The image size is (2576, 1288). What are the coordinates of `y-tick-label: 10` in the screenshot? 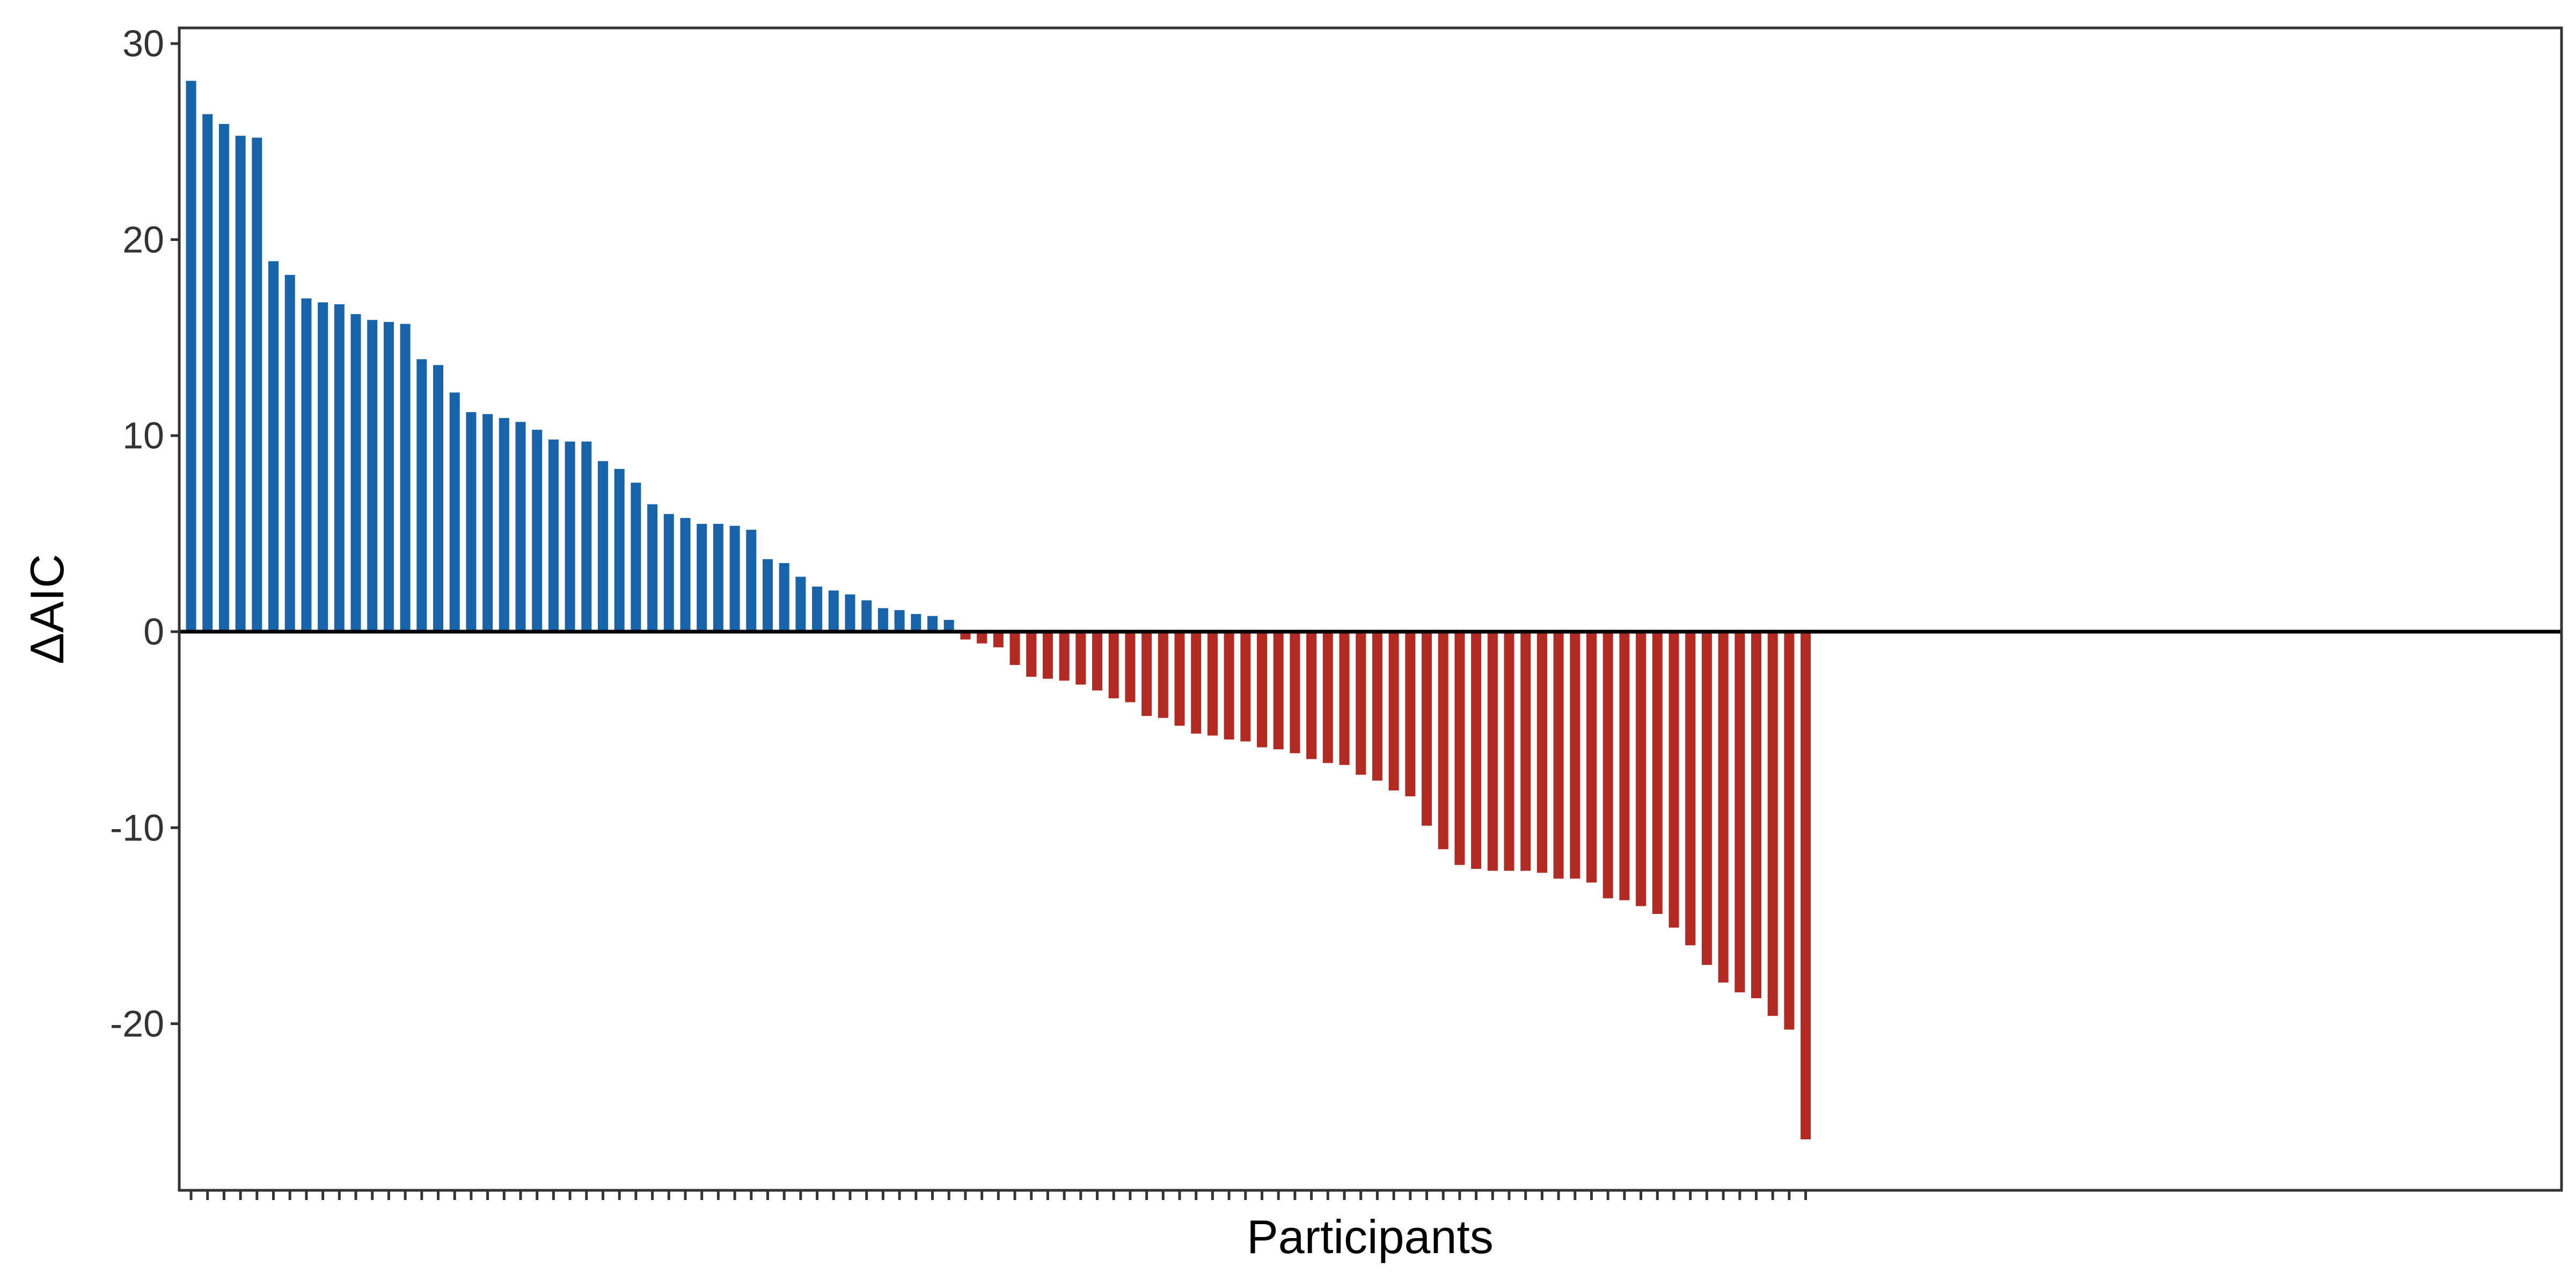 It's located at (143, 436).